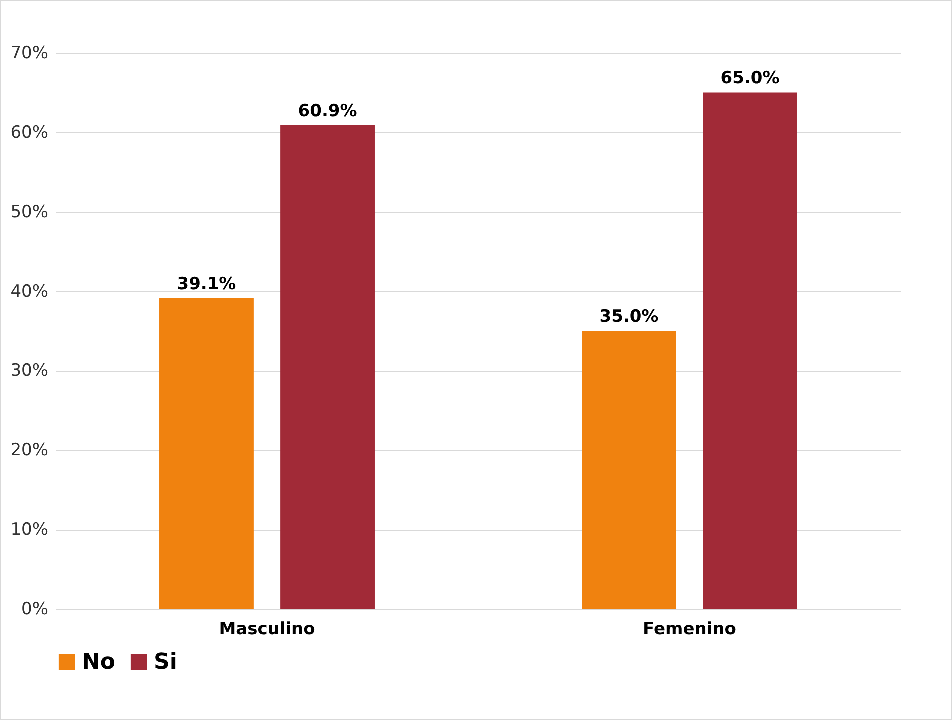 The height and width of the screenshot is (720, 952). What do you see at coordinates (35, 610) in the screenshot?
I see `y-tick-label: 0%` at bounding box center [35, 610].